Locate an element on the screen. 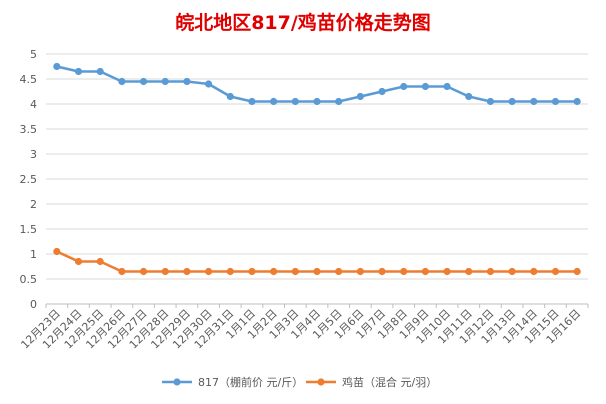  legend-label: 鸡苗（混合 元/羽） is located at coordinates (389, 382).